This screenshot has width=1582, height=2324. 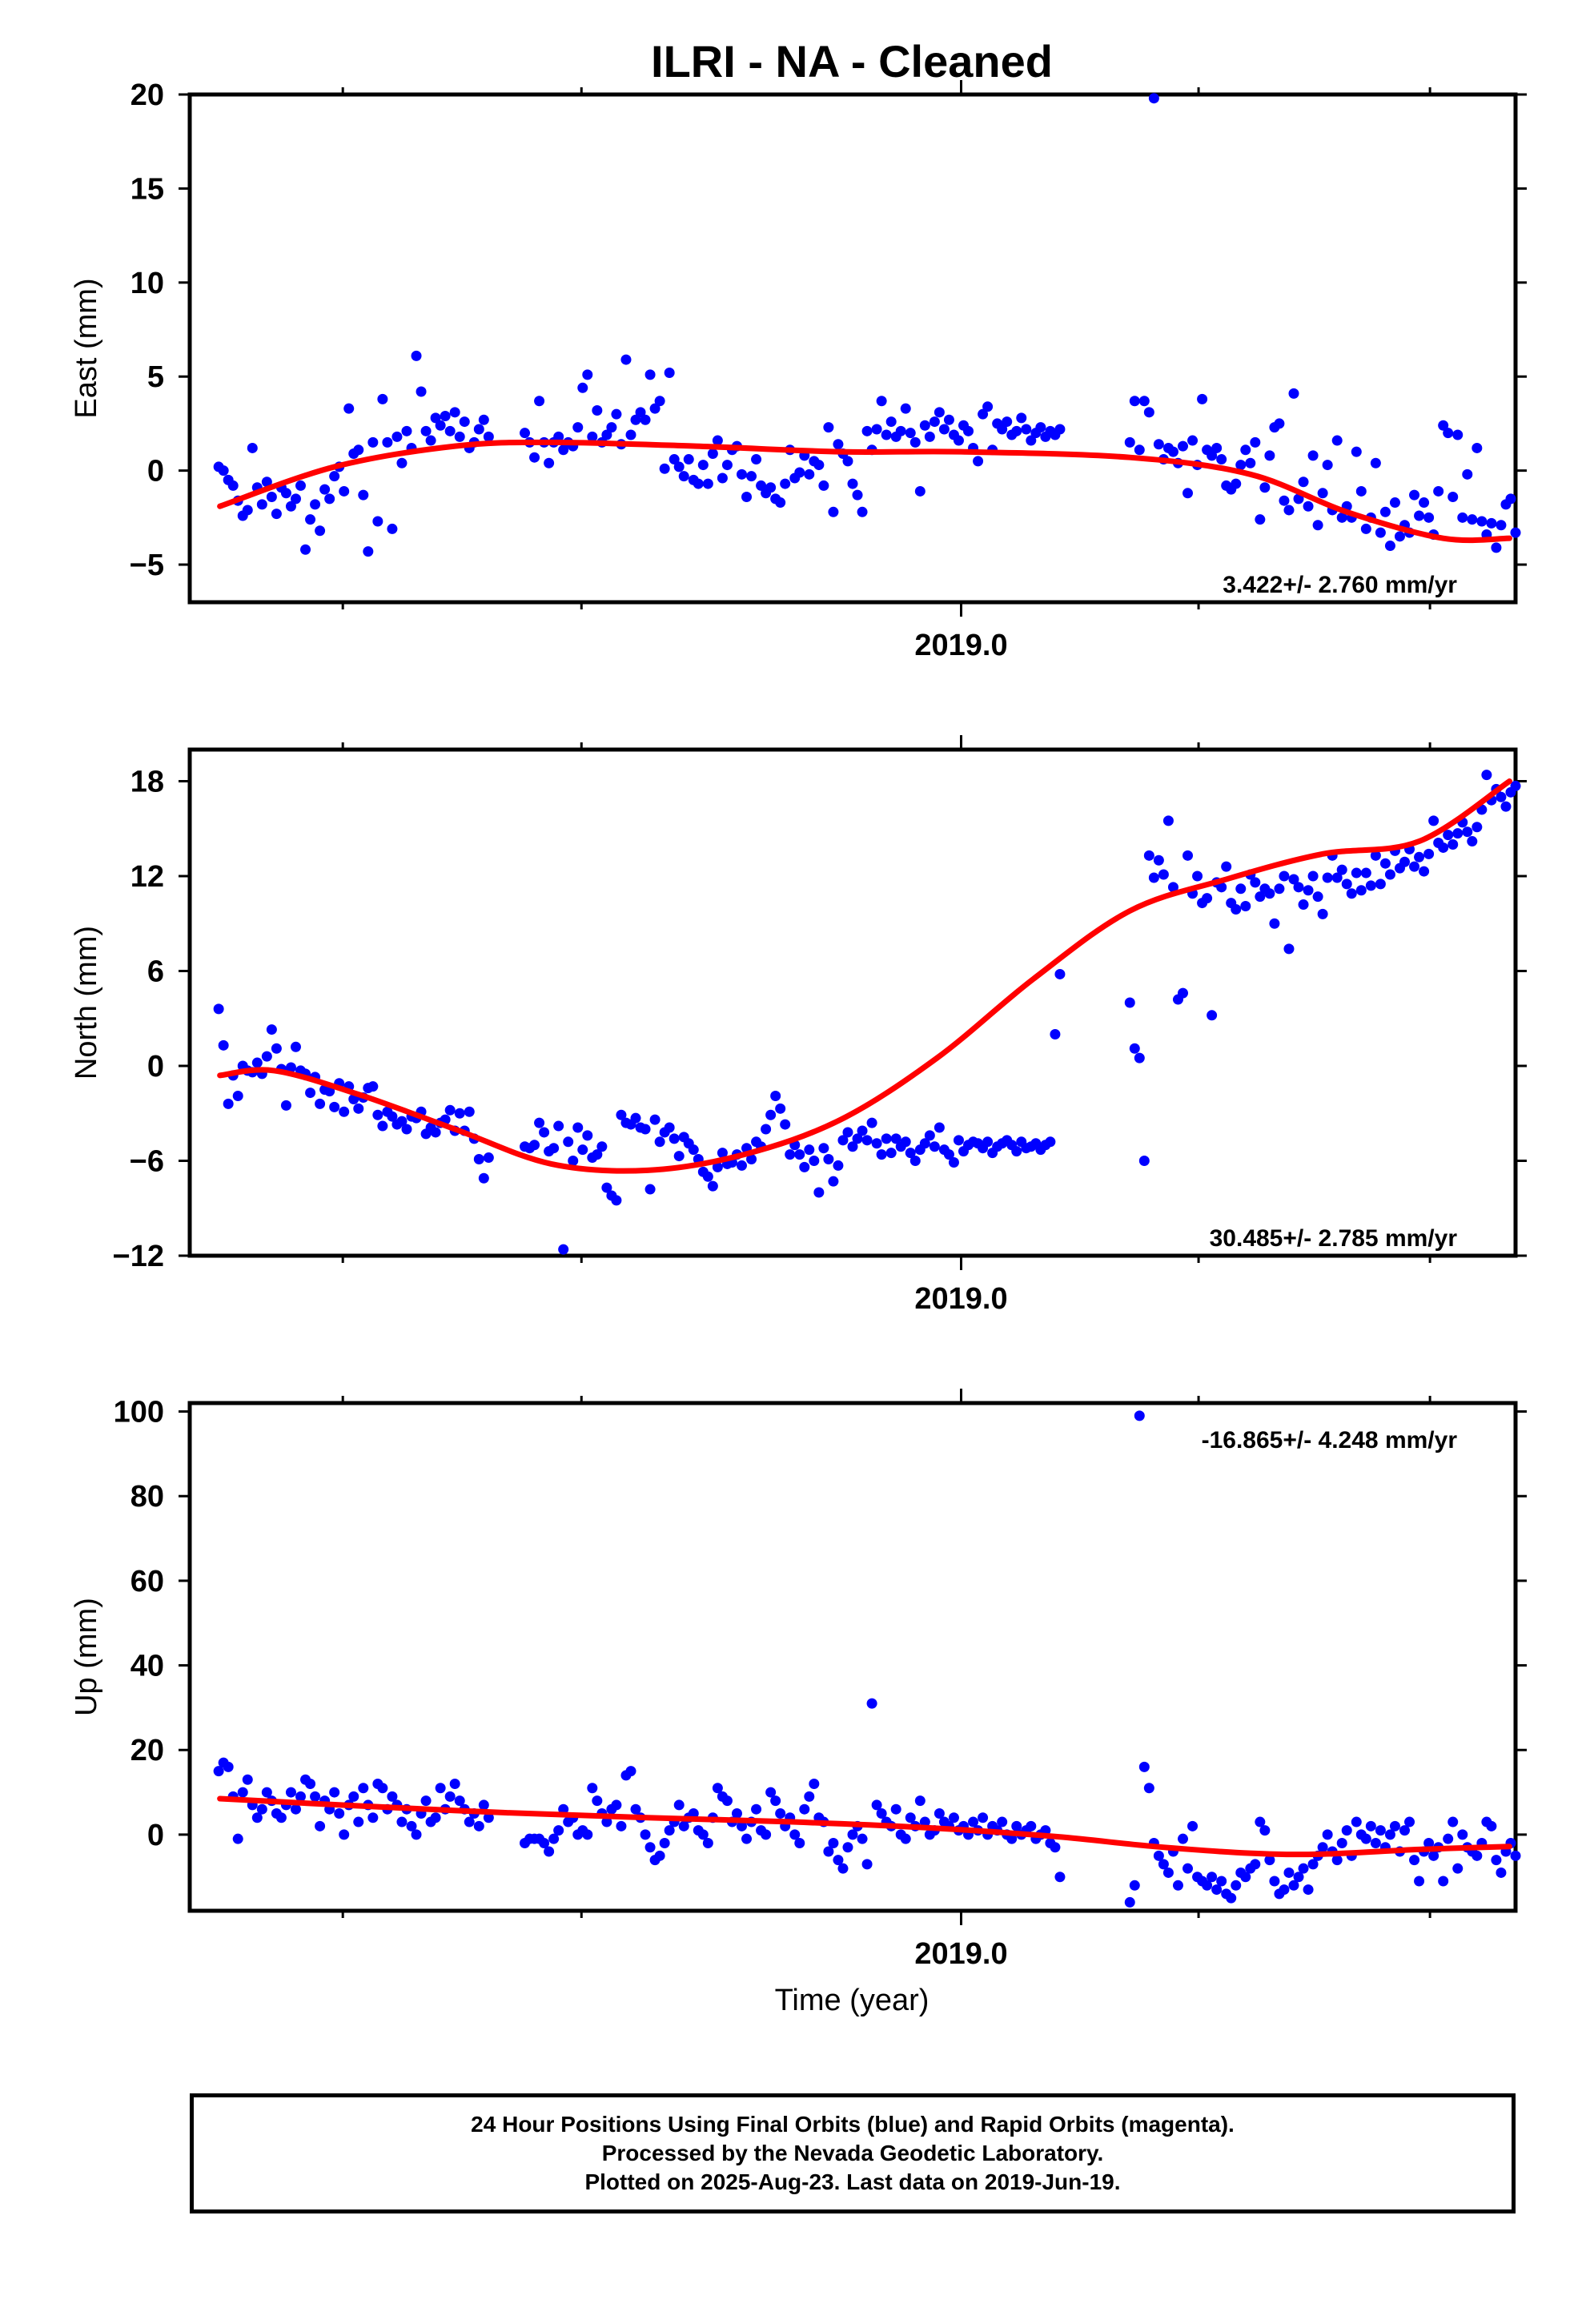 What do you see at coordinates (147, 189) in the screenshot?
I see `y-tick-label: 15` at bounding box center [147, 189].